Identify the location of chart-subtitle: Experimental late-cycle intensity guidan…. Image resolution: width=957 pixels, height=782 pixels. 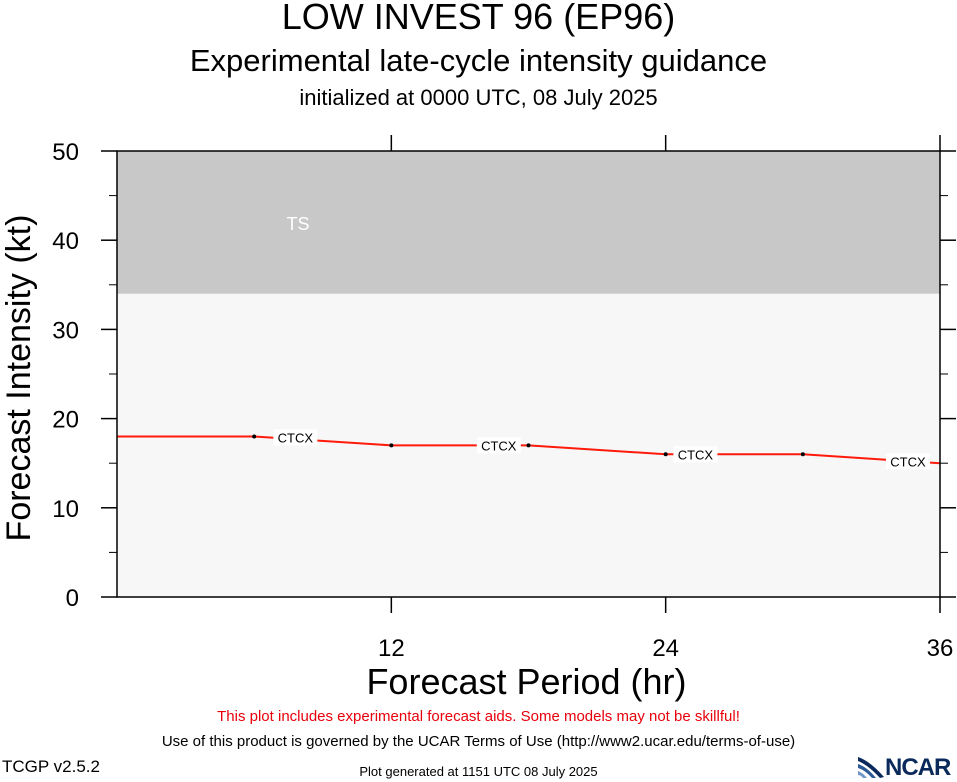
(478, 60).